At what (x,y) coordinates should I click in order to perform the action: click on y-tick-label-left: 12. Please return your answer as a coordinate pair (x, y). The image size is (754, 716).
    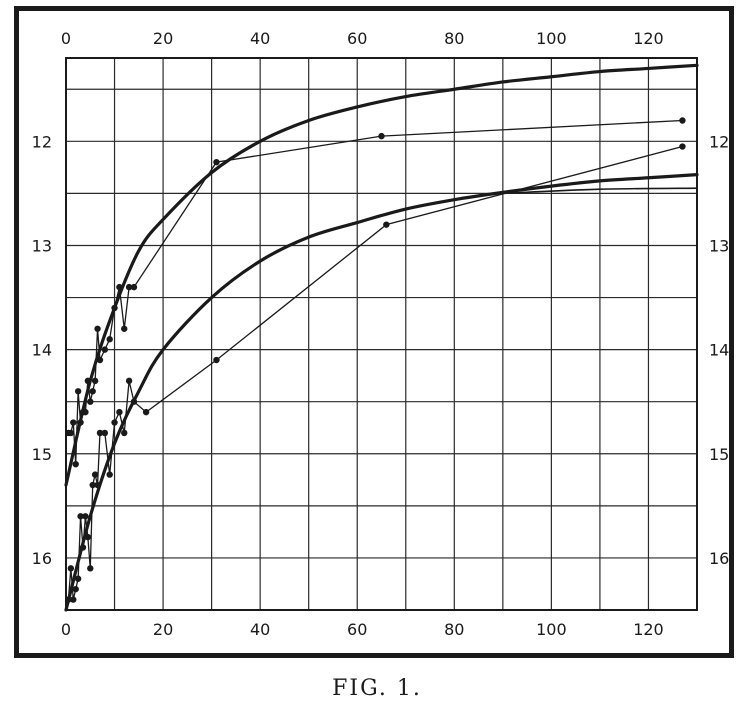
    Looking at the image, I should click on (42, 141).